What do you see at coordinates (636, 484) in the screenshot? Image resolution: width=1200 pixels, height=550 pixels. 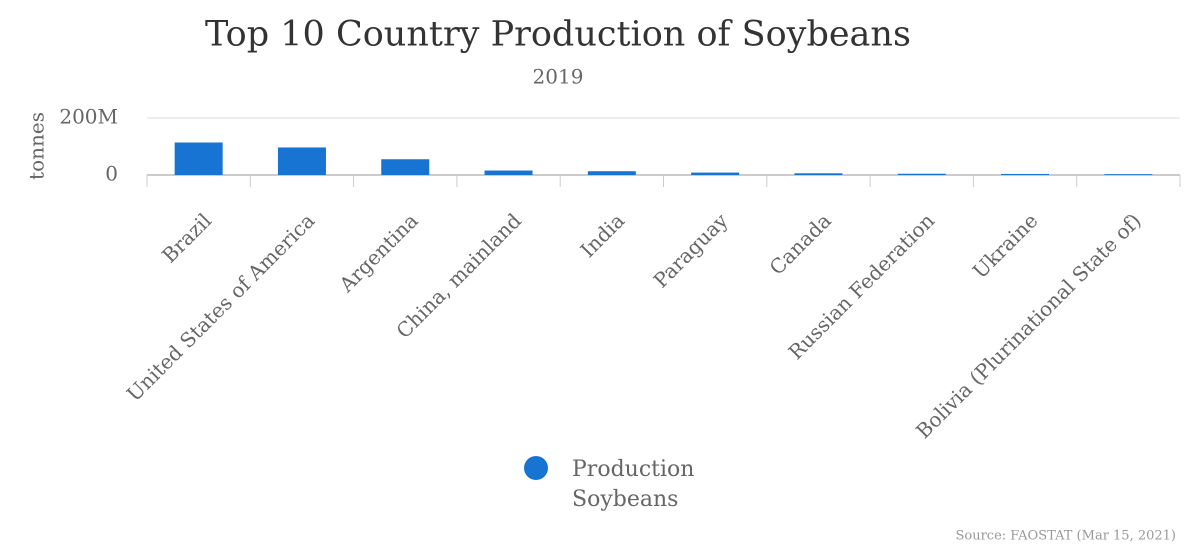 I see `legend-label: Production Soybeans` at bounding box center [636, 484].